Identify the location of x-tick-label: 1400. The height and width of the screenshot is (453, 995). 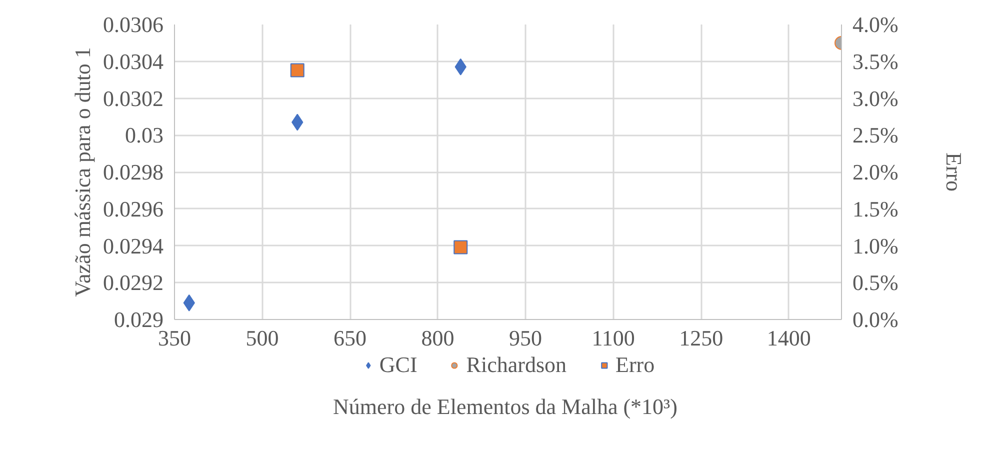
(788, 338).